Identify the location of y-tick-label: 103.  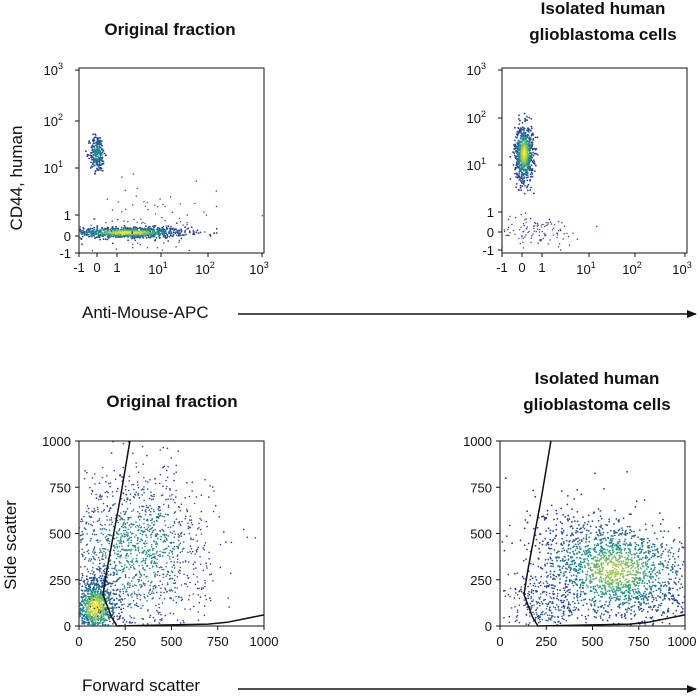
(53, 69).